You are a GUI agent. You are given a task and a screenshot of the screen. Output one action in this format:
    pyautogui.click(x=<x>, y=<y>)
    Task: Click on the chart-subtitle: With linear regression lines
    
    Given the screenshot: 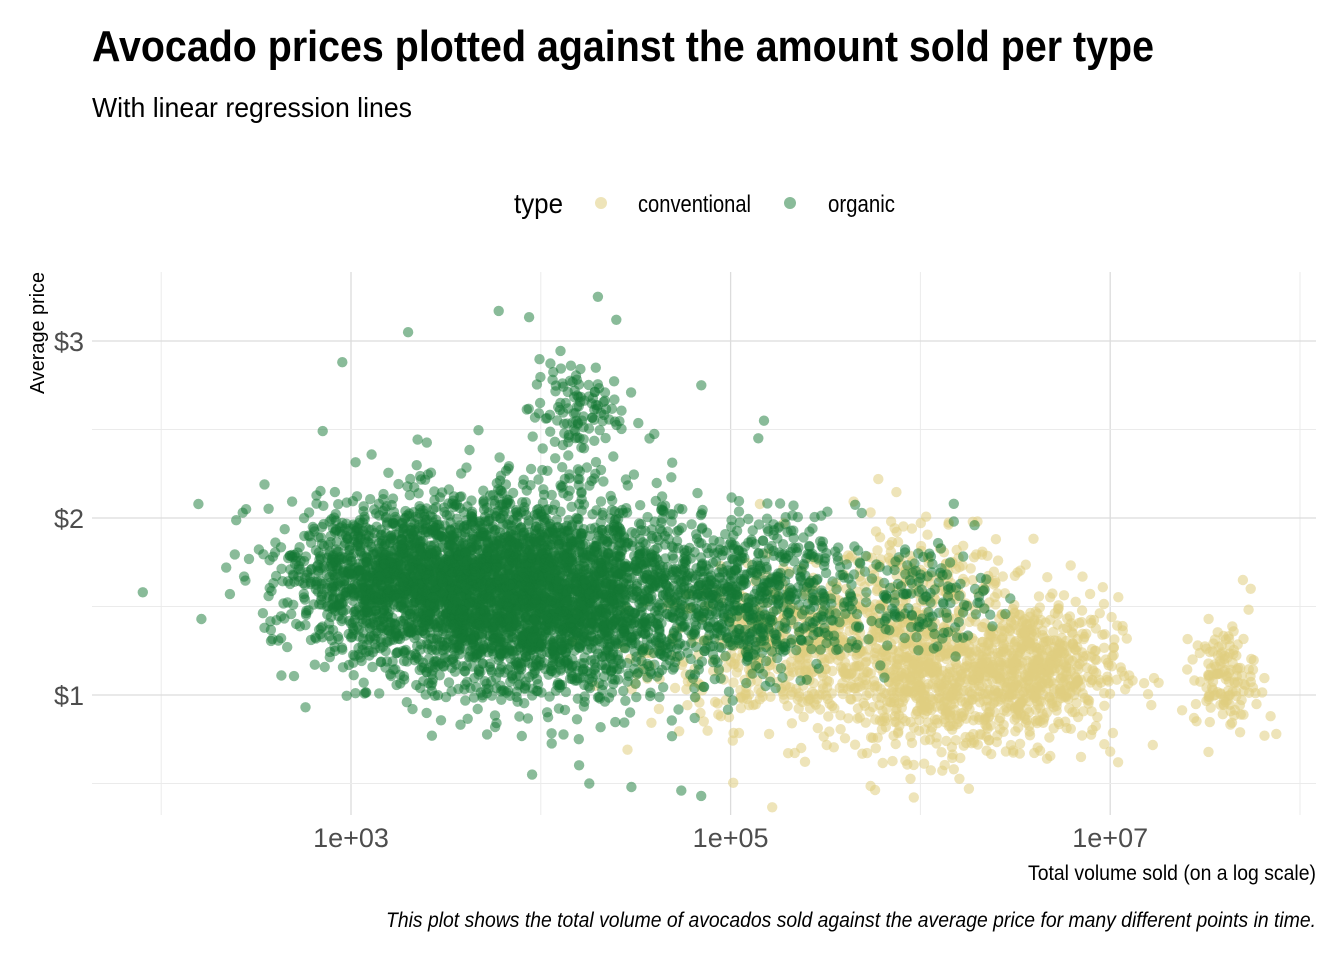 What is the action you would take?
    pyautogui.click(x=252, y=107)
    